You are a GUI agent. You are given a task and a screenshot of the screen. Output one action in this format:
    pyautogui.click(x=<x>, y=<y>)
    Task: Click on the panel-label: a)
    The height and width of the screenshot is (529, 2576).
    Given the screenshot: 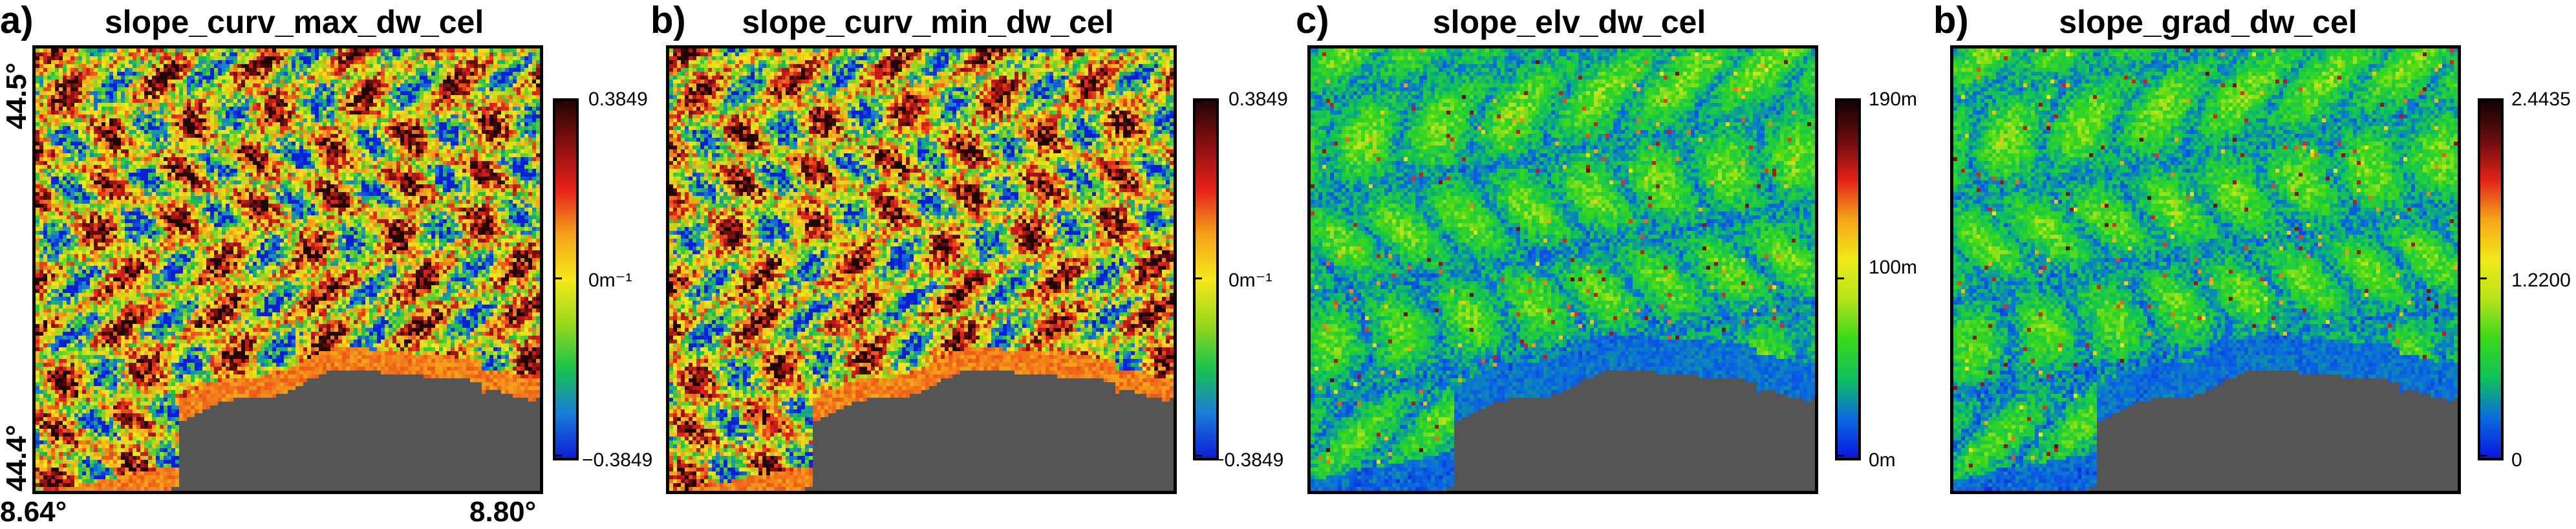 What is the action you would take?
    pyautogui.click(x=17, y=20)
    